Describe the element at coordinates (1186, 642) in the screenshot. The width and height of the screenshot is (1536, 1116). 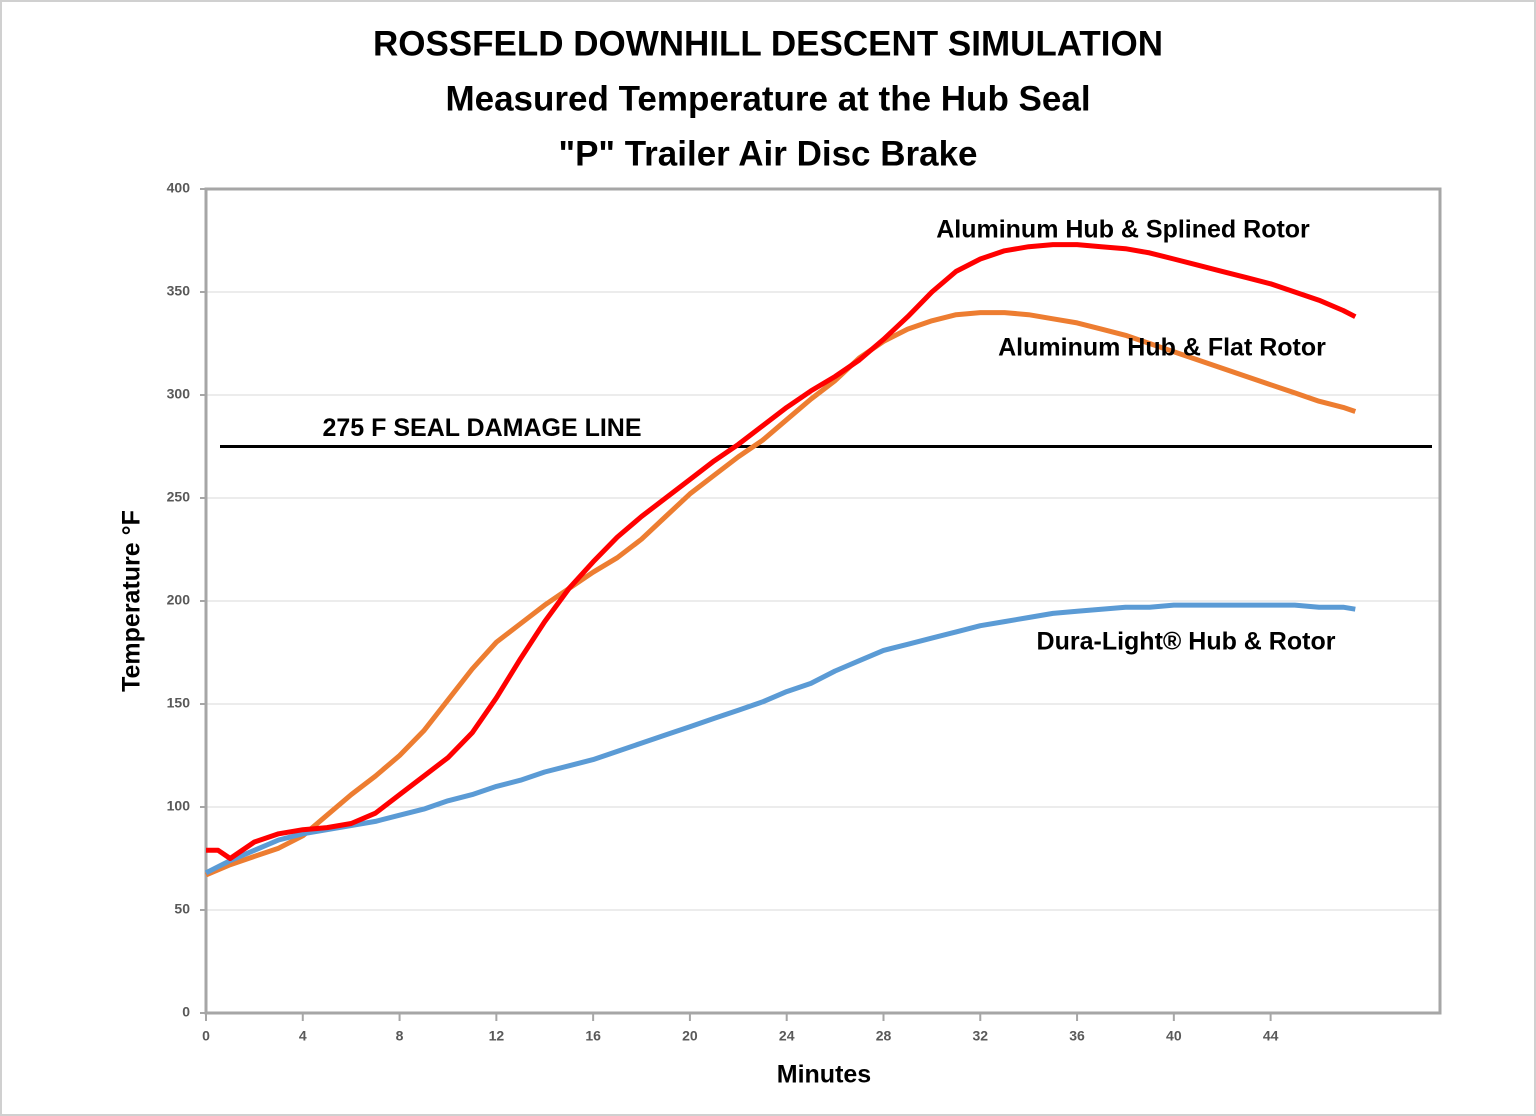
I see `series-label: Dura-Light® Hub & Rotor` at that location.